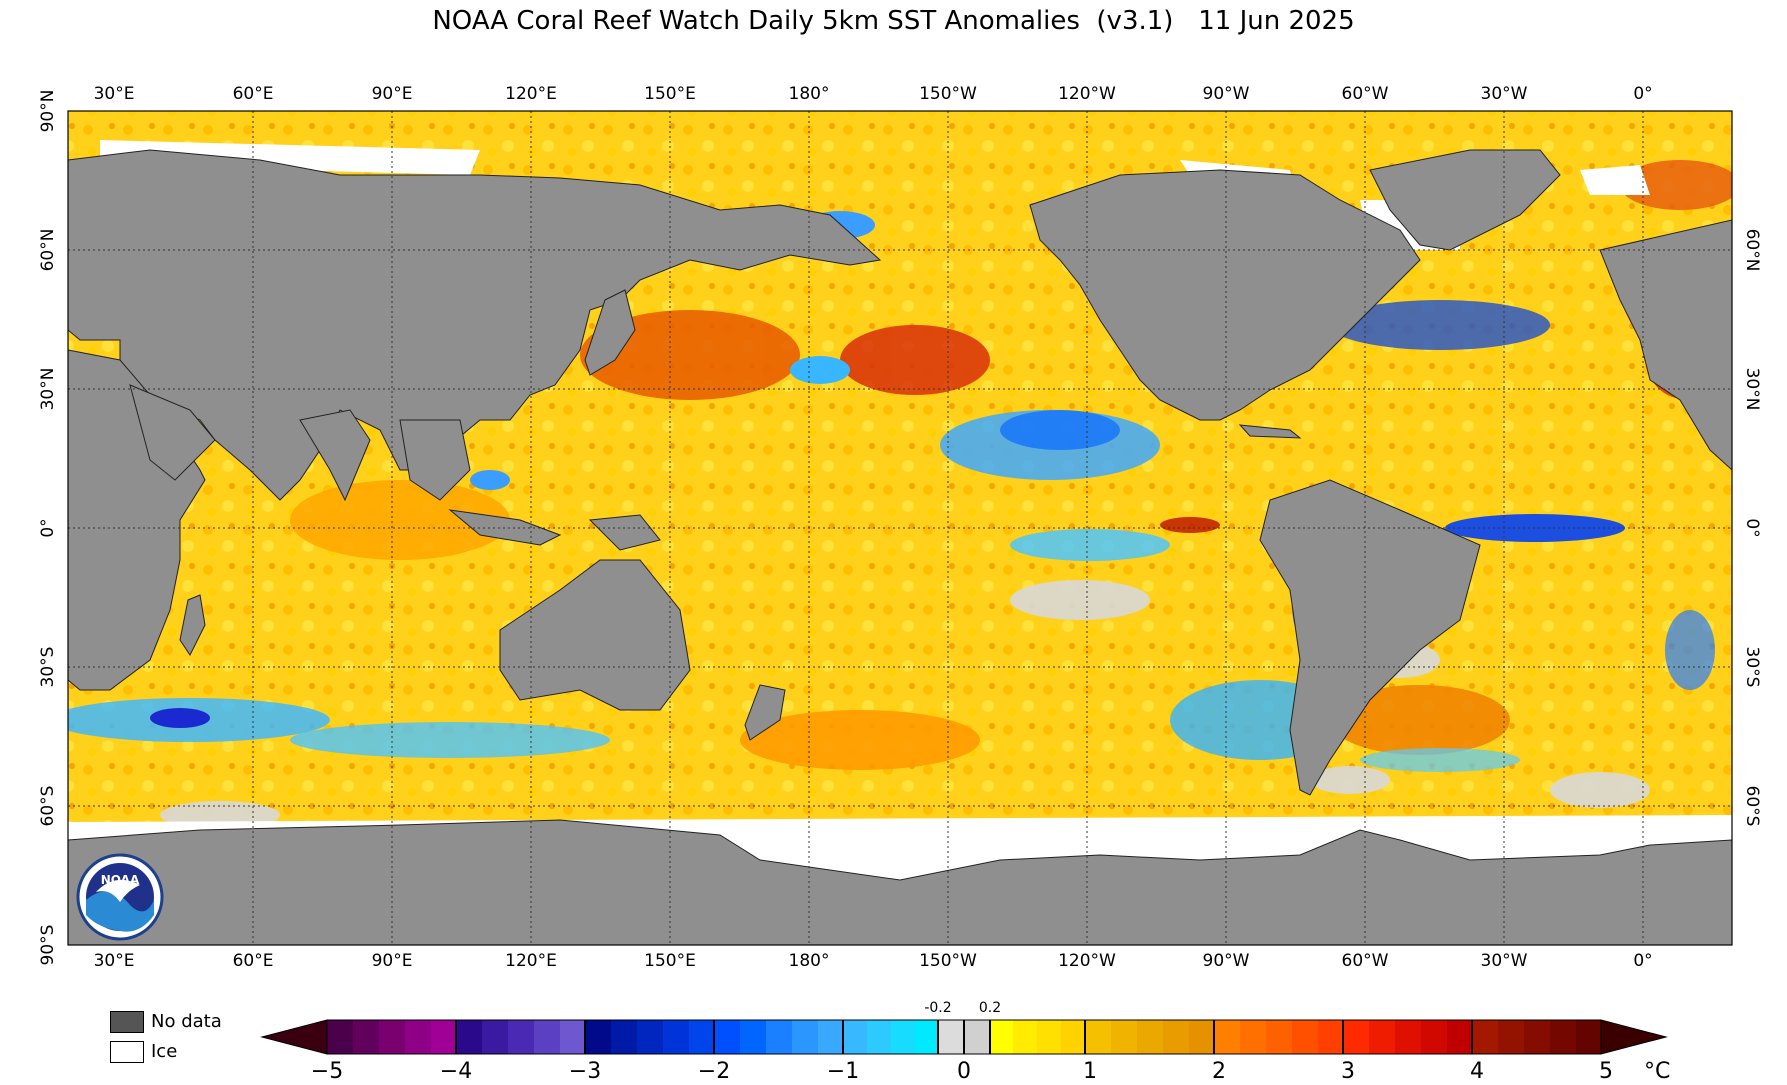 The image size is (1787, 1085). Describe the element at coordinates (48, 111) in the screenshot. I see `lat-label: 90°N` at that location.